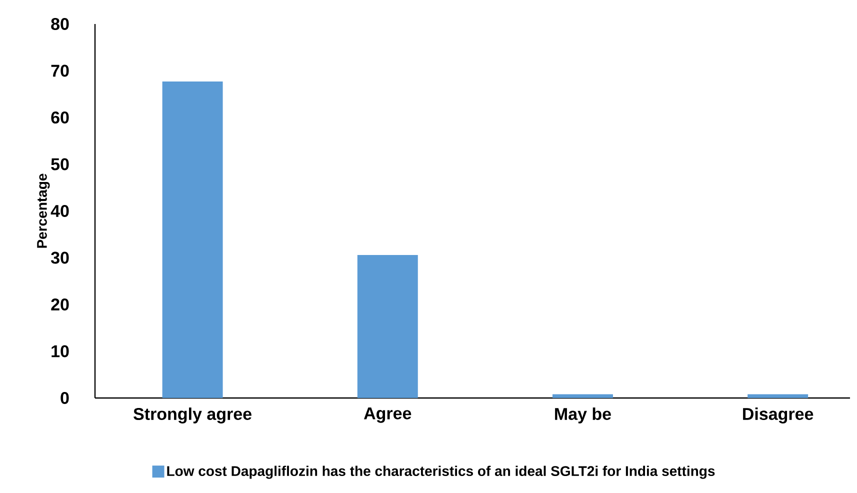  What do you see at coordinates (60, 70) in the screenshot?
I see `y-tick-label: 70` at bounding box center [60, 70].